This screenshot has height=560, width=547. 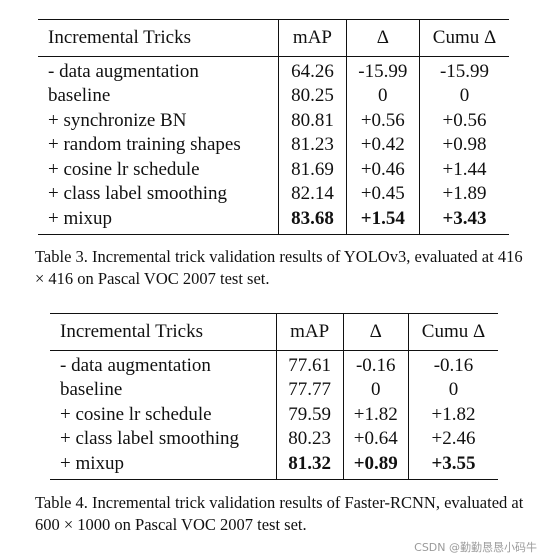 I want to click on table-row: + cosine lr schedule 79.59 +1.82 +1.82, so click(x=274, y=414).